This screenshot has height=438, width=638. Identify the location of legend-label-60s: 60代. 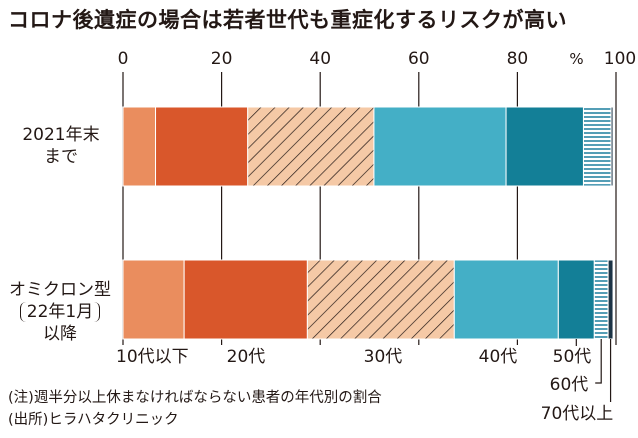
(569, 385).